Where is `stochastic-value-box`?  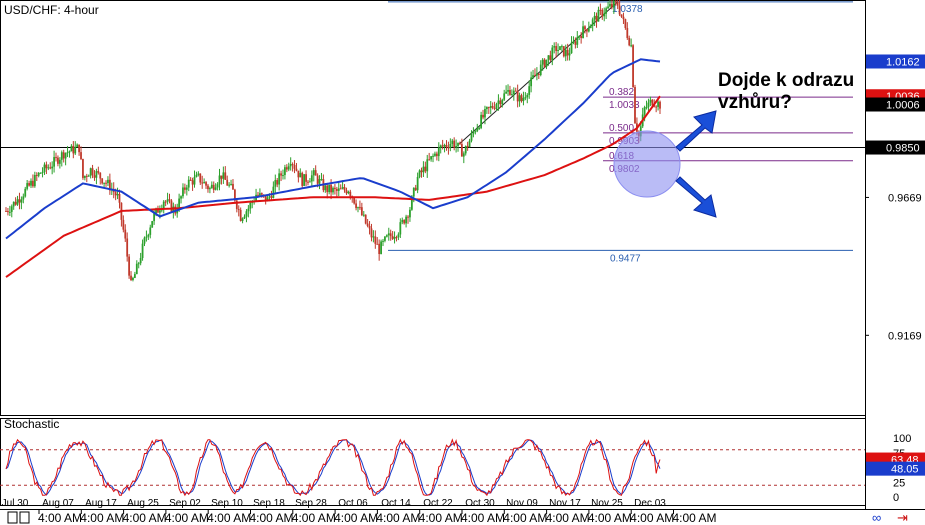 stochastic-value-box is located at coordinates (895, 468).